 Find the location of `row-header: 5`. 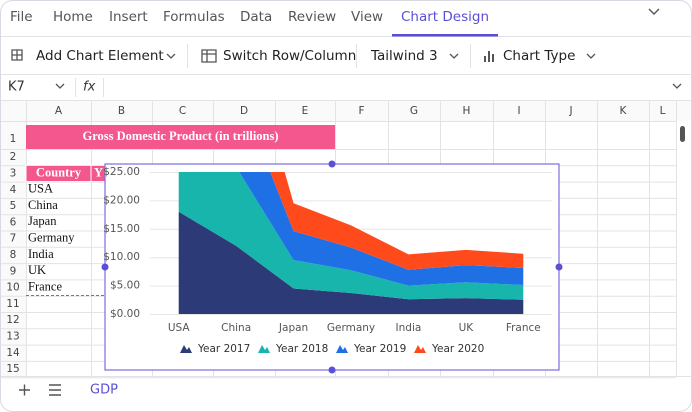

row-header: 5 is located at coordinates (13, 206).